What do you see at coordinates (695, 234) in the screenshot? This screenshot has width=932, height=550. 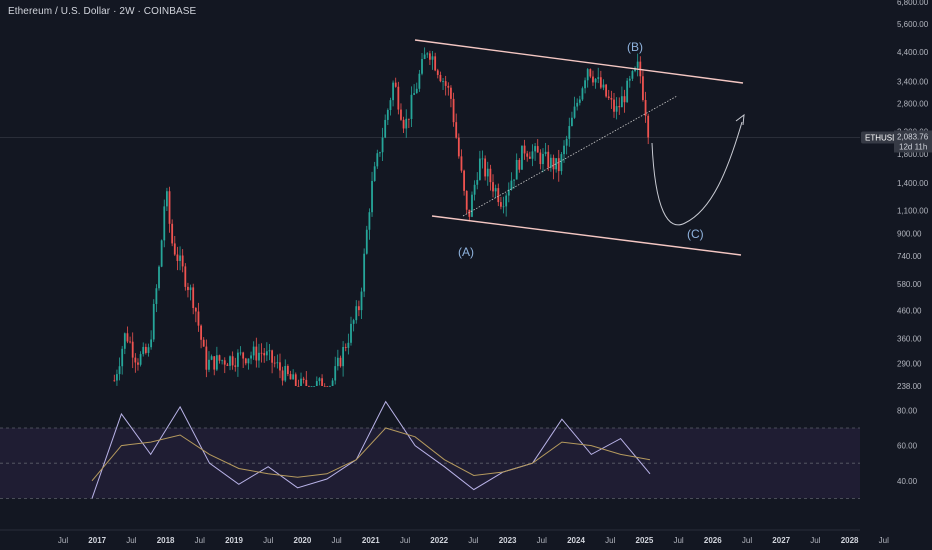 I see `wave-label-c: (C)` at bounding box center [695, 234].